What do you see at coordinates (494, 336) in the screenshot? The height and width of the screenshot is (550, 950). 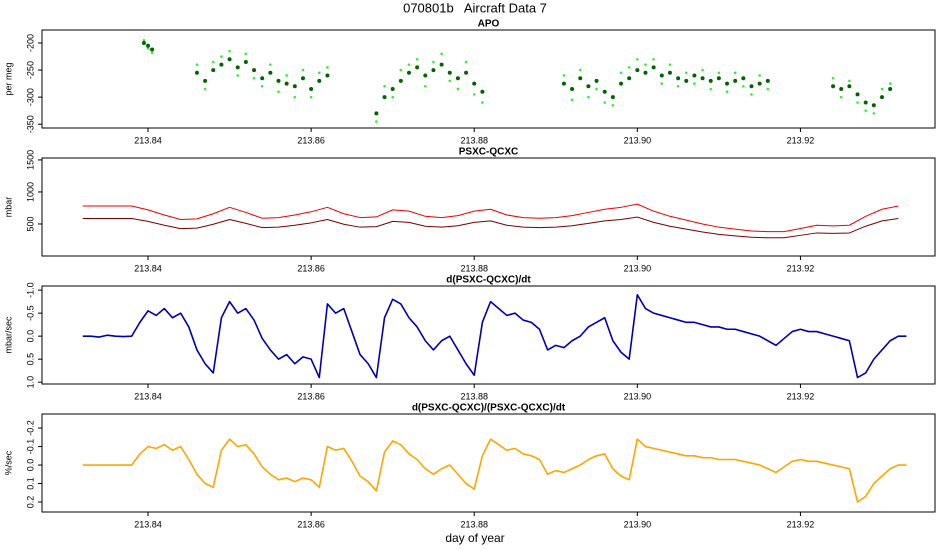 I see `data-line` at bounding box center [494, 336].